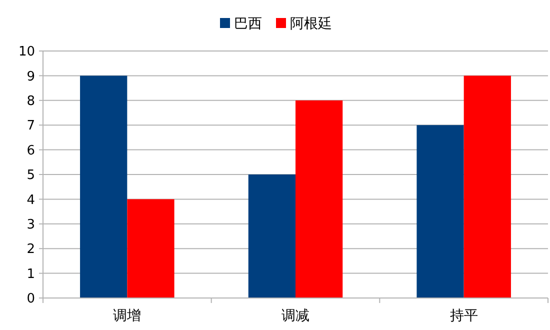 The width and height of the screenshot is (550, 330). I want to click on x-tick-label: 调增, so click(127, 316).